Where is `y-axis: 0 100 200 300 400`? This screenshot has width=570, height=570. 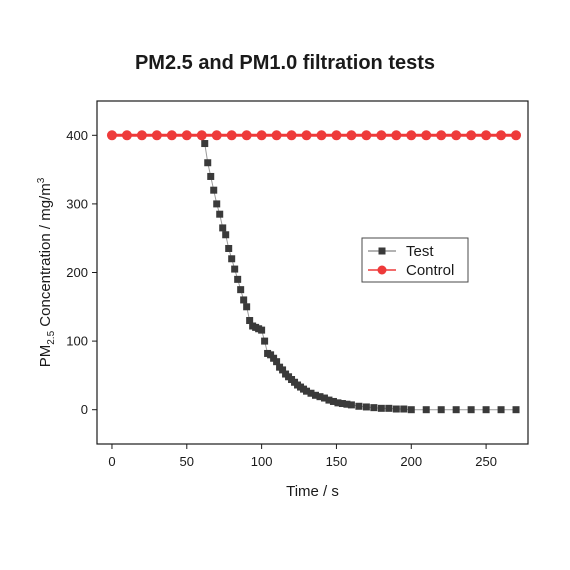 y-axis: 0 100 200 300 400 is located at coordinates (81, 272).